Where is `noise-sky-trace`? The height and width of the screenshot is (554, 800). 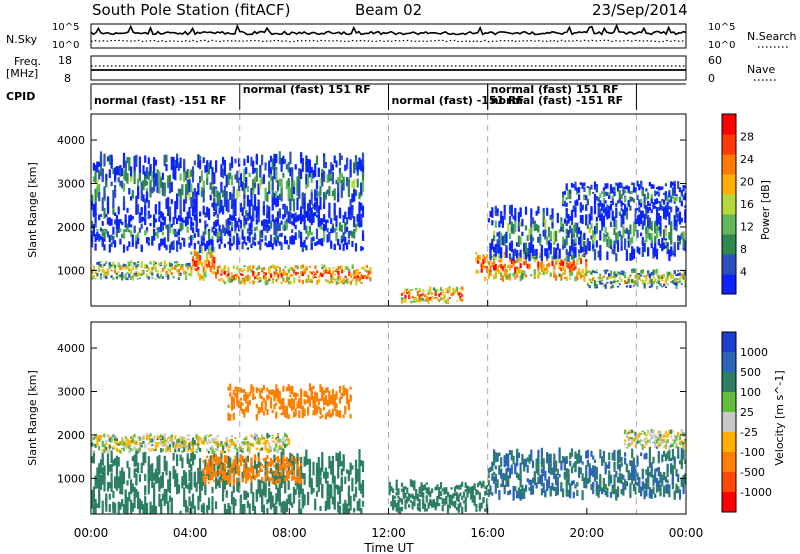 noise-sky-trace is located at coordinates (388, 29).